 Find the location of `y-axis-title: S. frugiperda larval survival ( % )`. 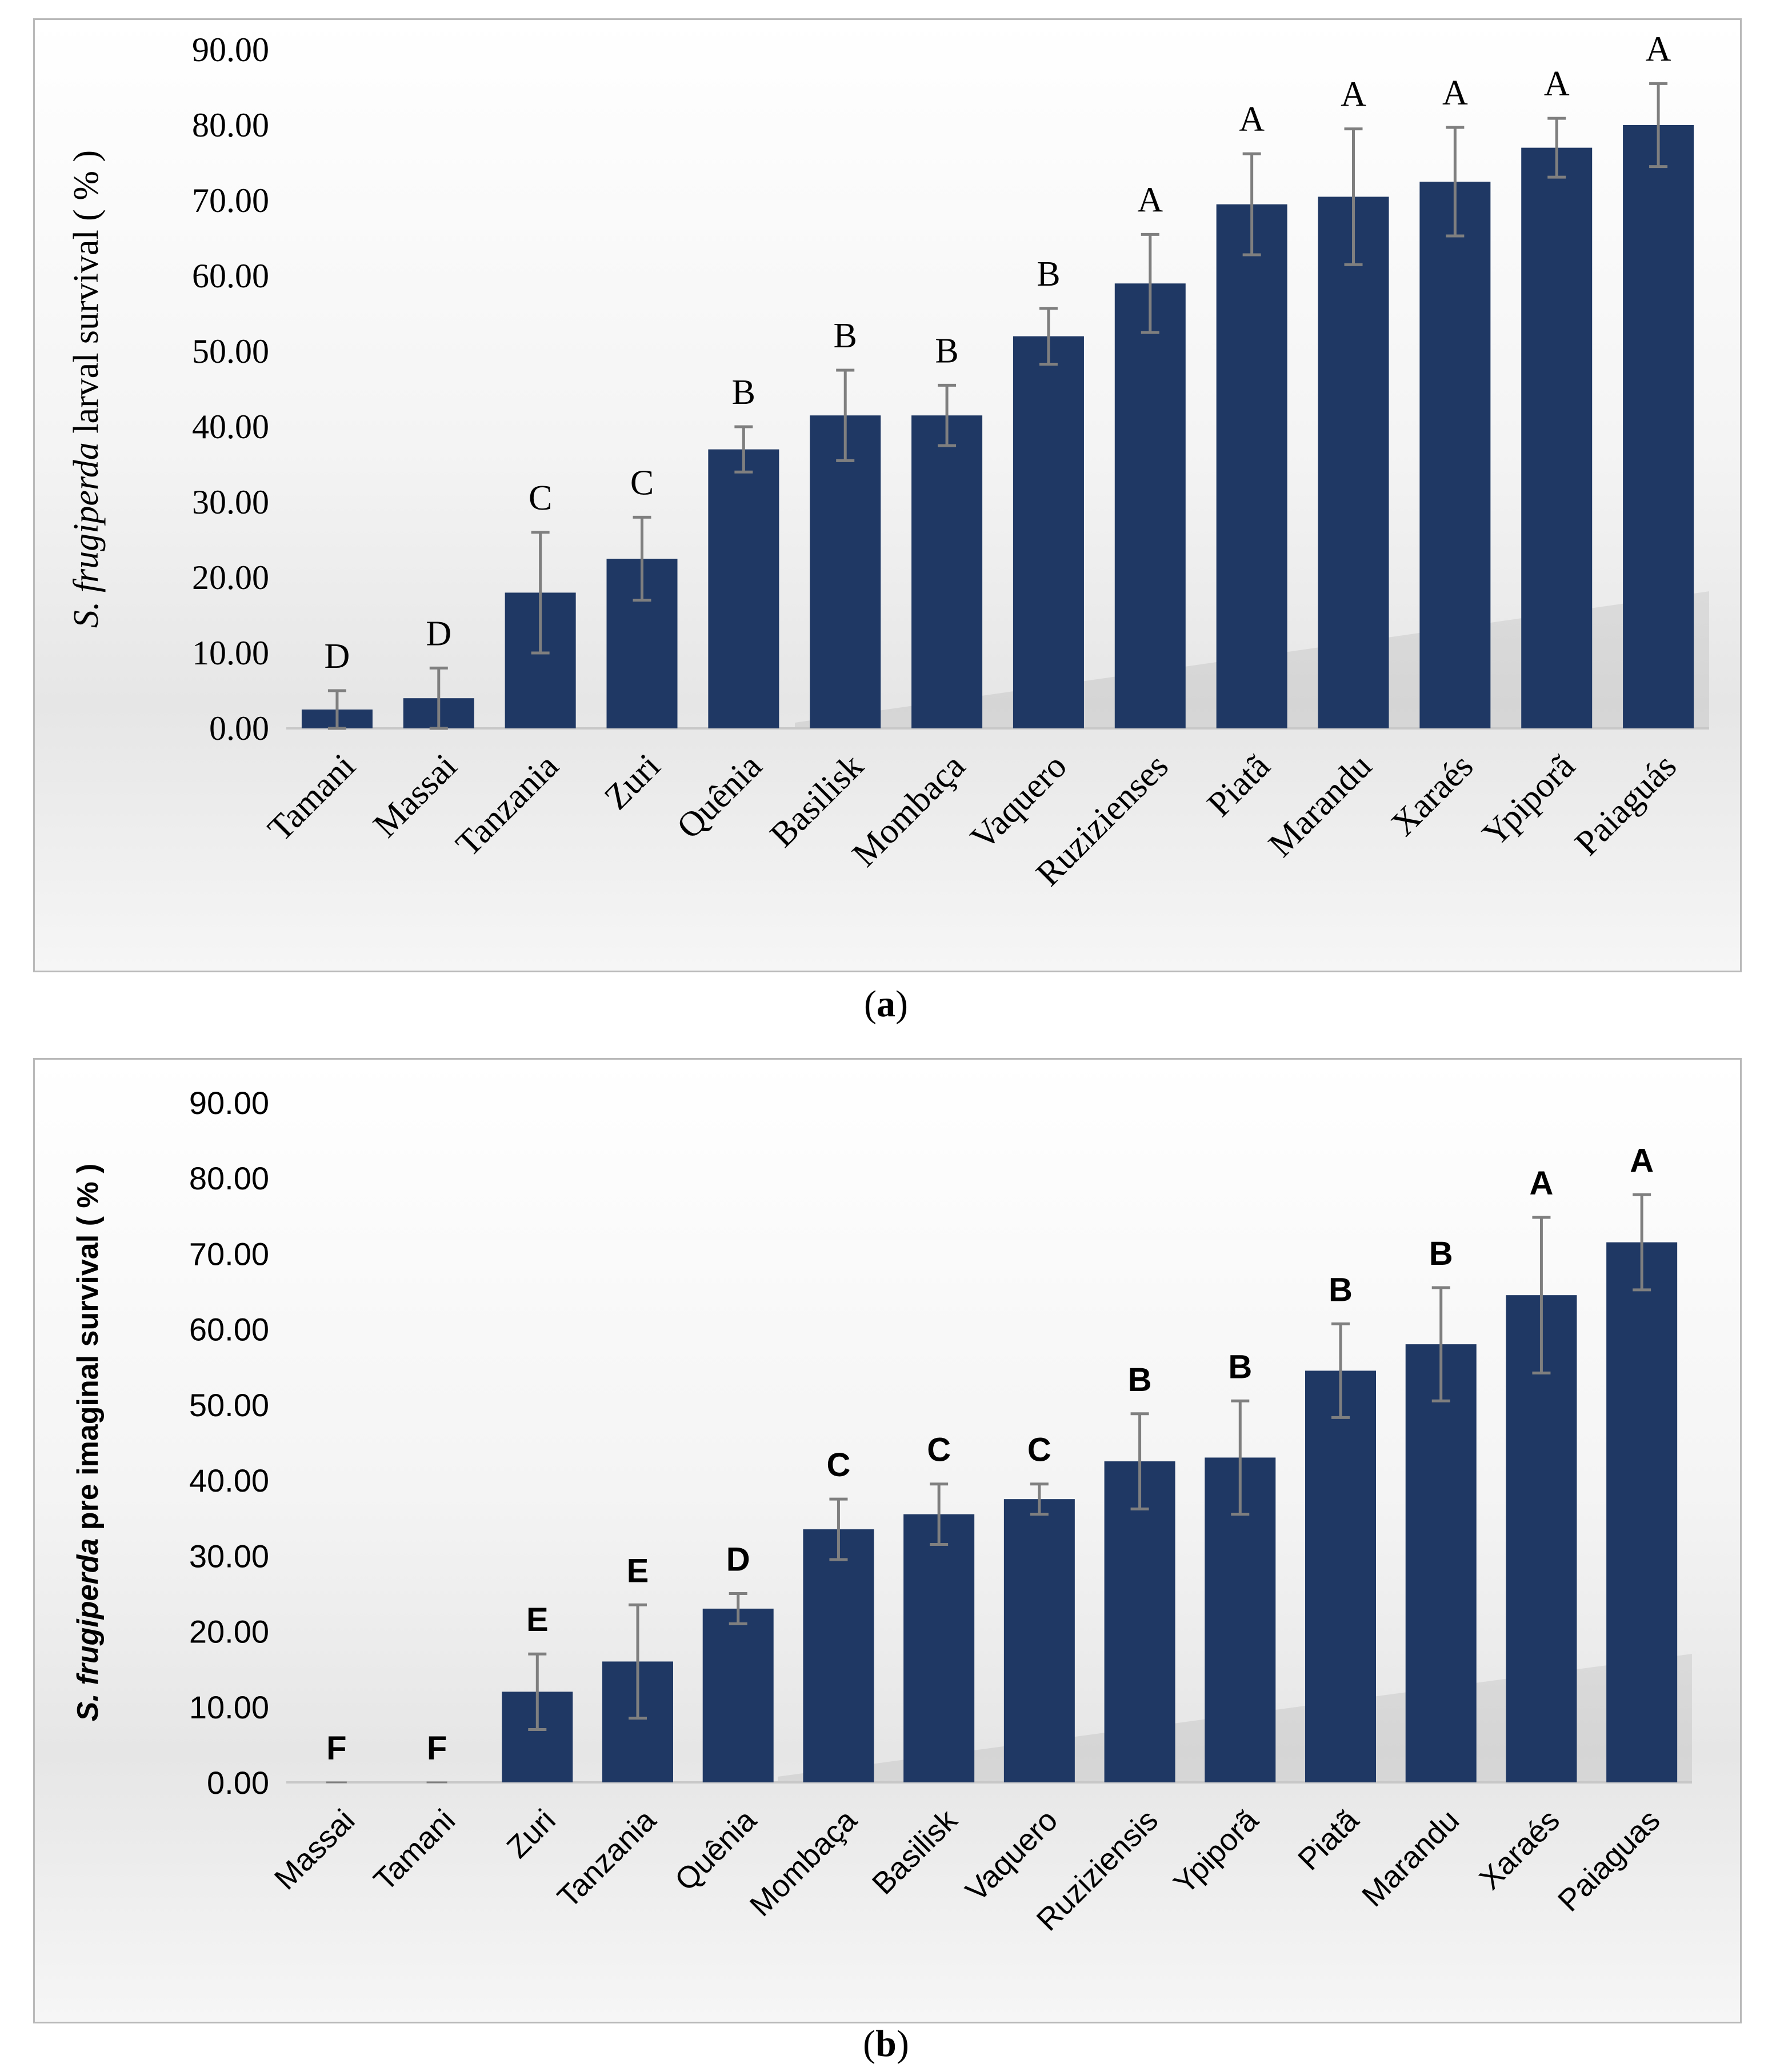

y-axis-title: S. frugiperda larval survival ( % ) is located at coordinates (86, 389).